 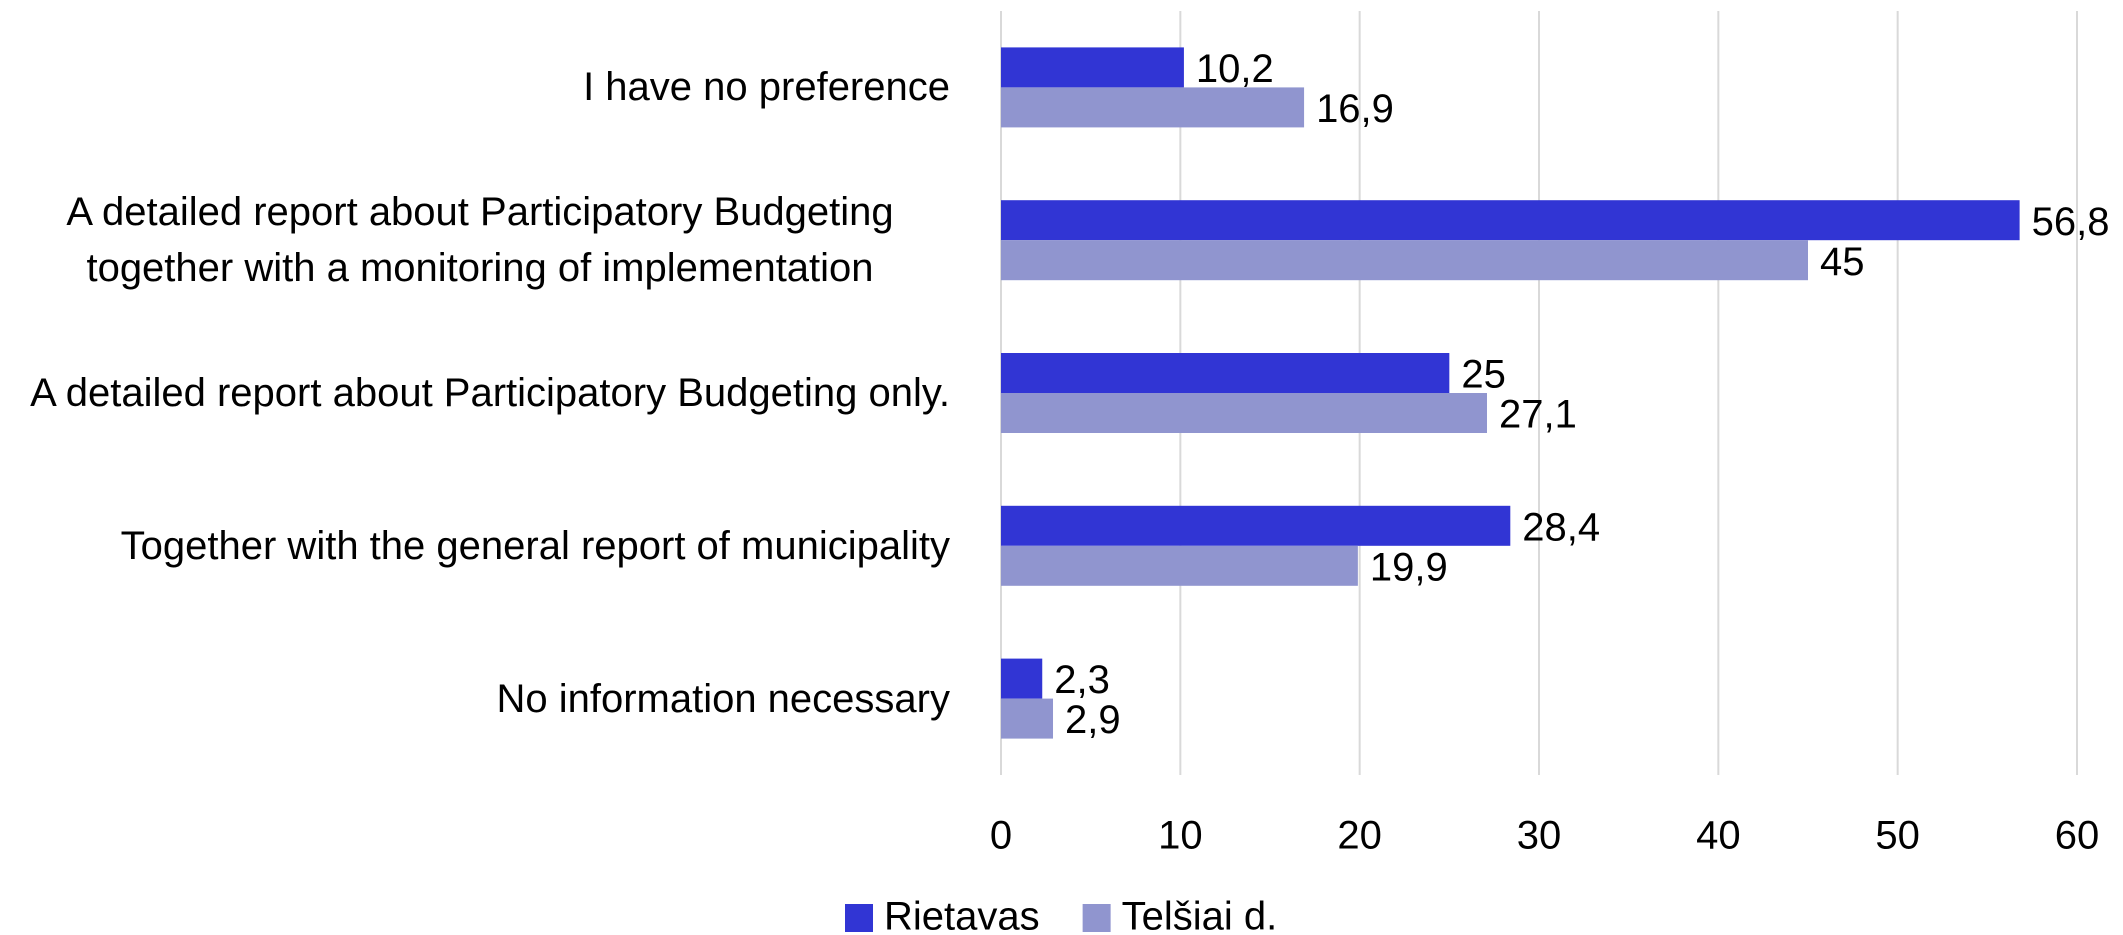 What do you see at coordinates (2071, 222) in the screenshot?
I see `data-label: 56,8` at bounding box center [2071, 222].